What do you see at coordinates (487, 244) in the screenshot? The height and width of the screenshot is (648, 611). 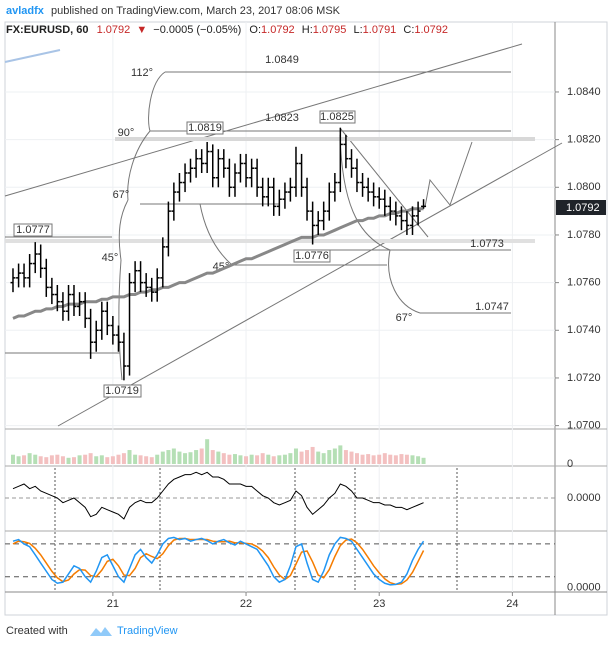 I see `price-label: 1.0773` at bounding box center [487, 244].